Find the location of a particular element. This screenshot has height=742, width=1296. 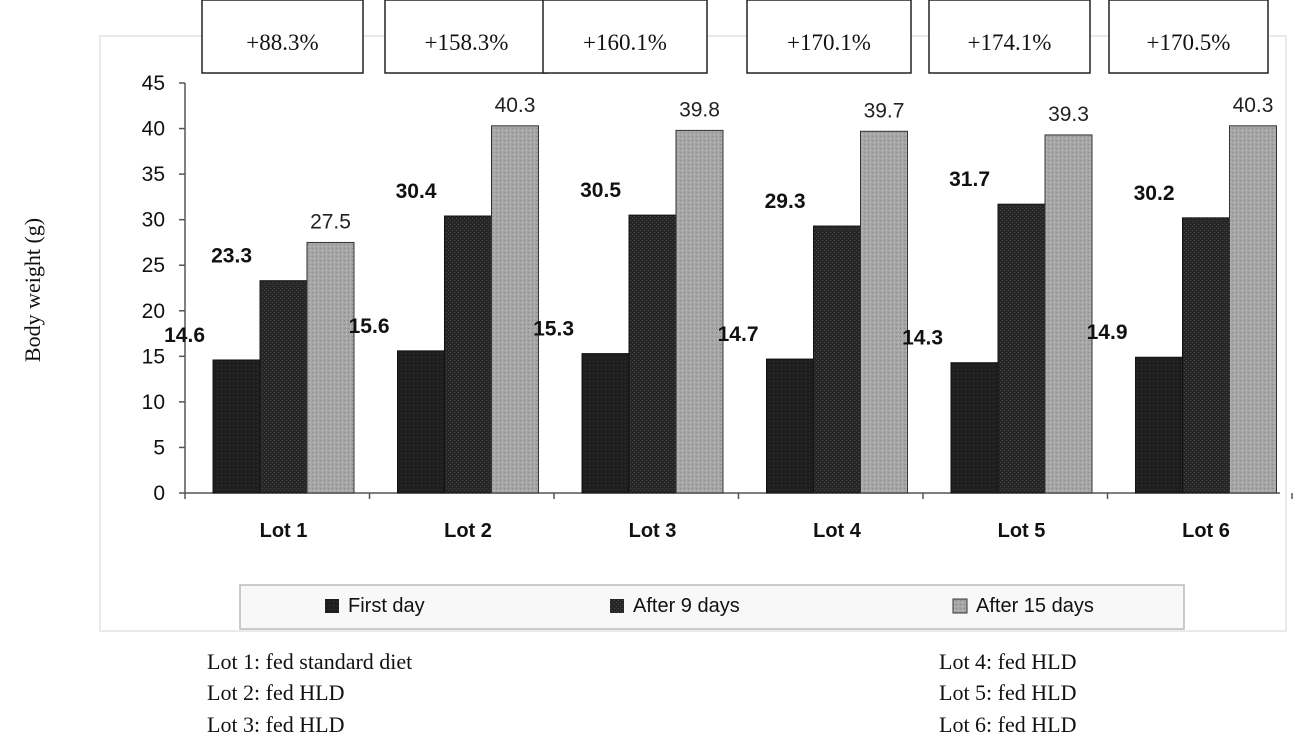

x-tick-label: Lot 6 is located at coordinates (1206, 531).